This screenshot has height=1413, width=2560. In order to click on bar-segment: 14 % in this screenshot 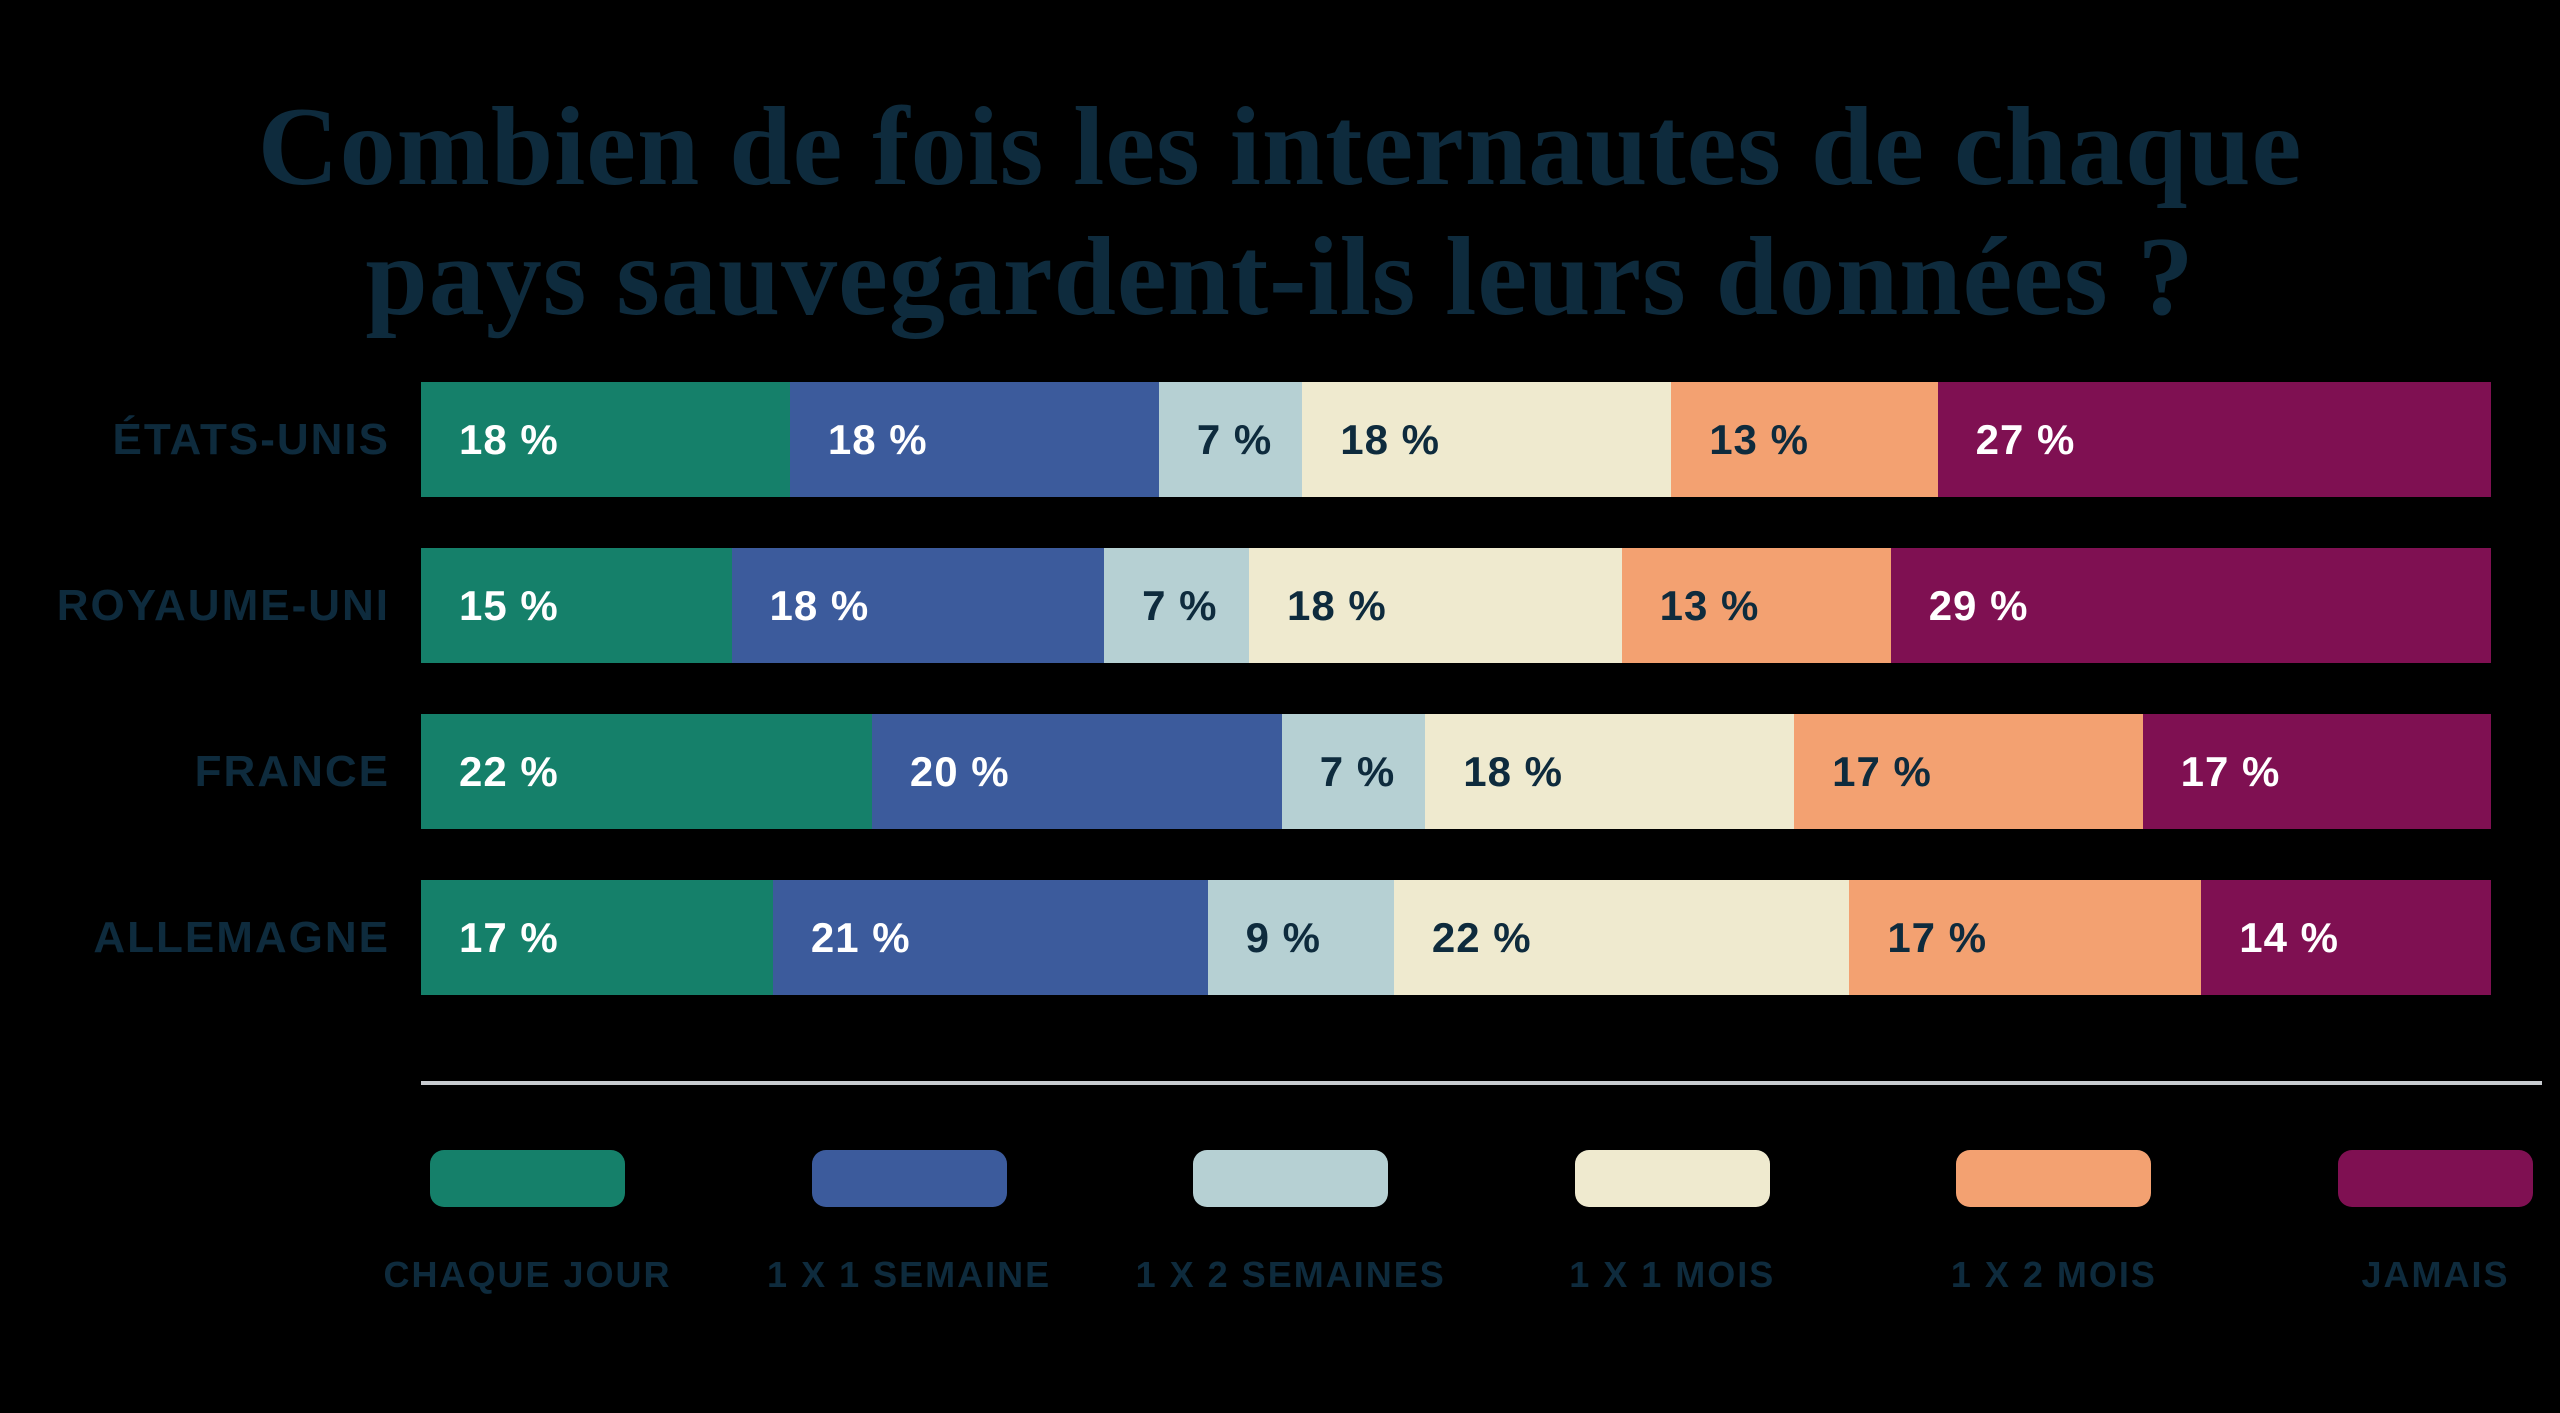, I will do `click(2346, 937)`.